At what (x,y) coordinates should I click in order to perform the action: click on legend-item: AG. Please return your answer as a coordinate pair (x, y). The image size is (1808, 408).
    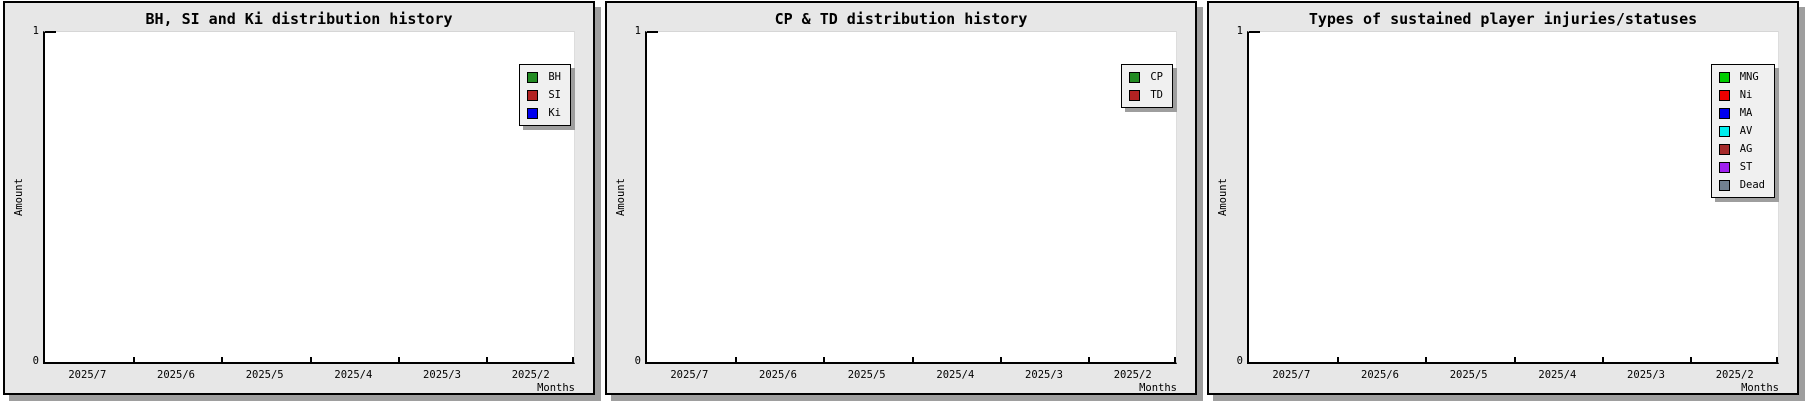
    Looking at the image, I should click on (1741, 149).